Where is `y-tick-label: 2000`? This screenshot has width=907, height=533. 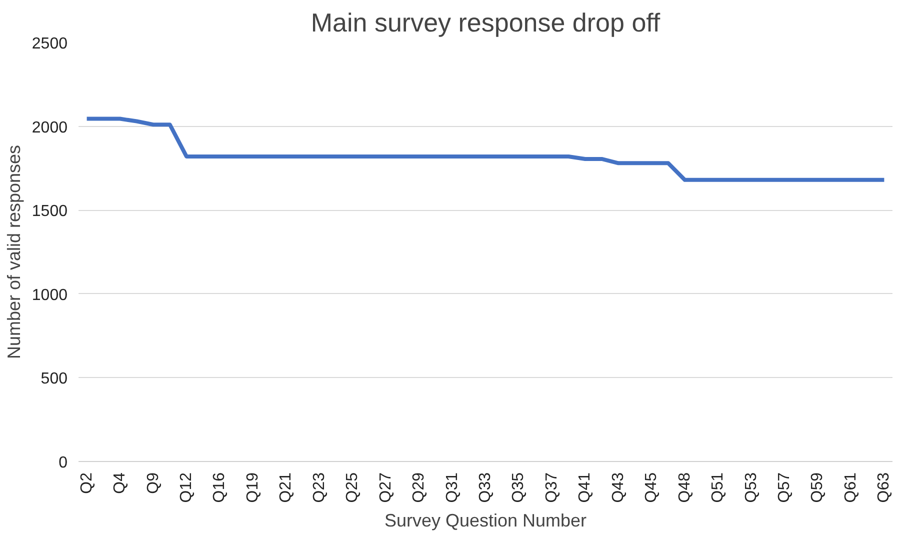
y-tick-label: 2000 is located at coordinates (50, 127).